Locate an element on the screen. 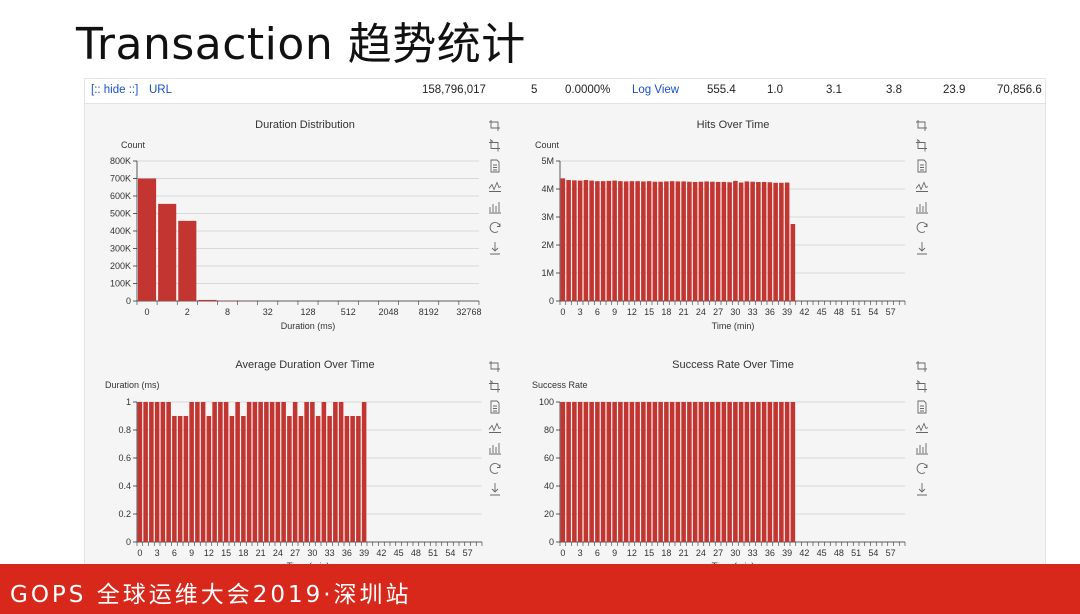 Image resolution: width=1080 pixels, height=614 pixels. x-tick-label: 57 is located at coordinates (891, 553).